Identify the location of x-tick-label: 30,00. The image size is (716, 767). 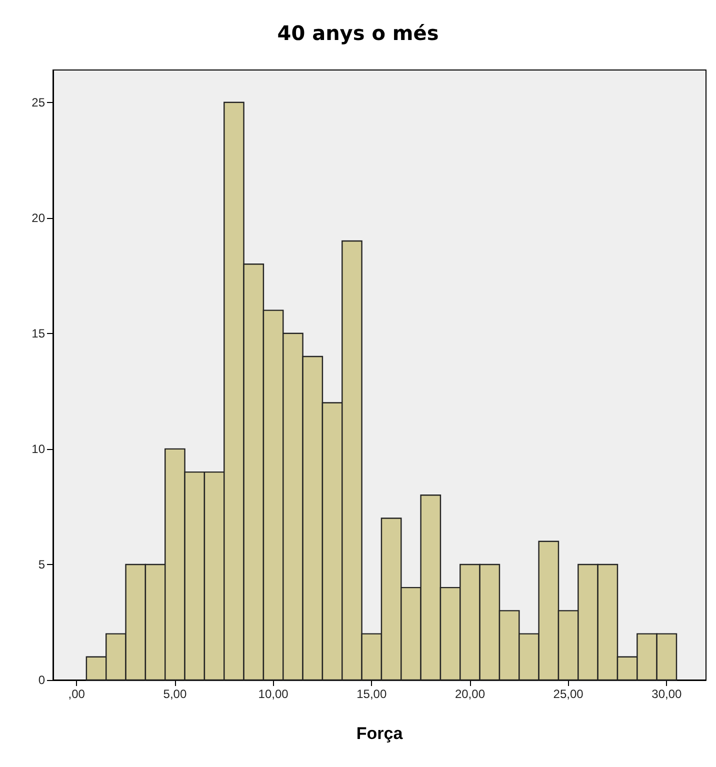
(667, 694).